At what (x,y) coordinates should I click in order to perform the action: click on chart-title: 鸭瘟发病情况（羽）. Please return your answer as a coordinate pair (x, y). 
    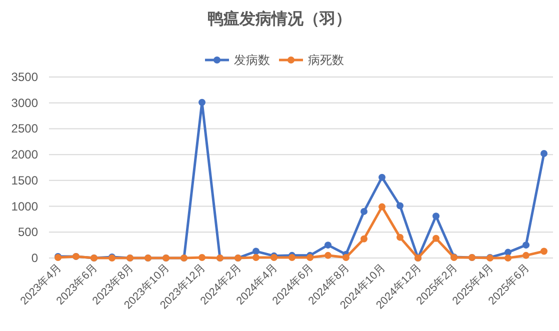
    Looking at the image, I should click on (280, 19).